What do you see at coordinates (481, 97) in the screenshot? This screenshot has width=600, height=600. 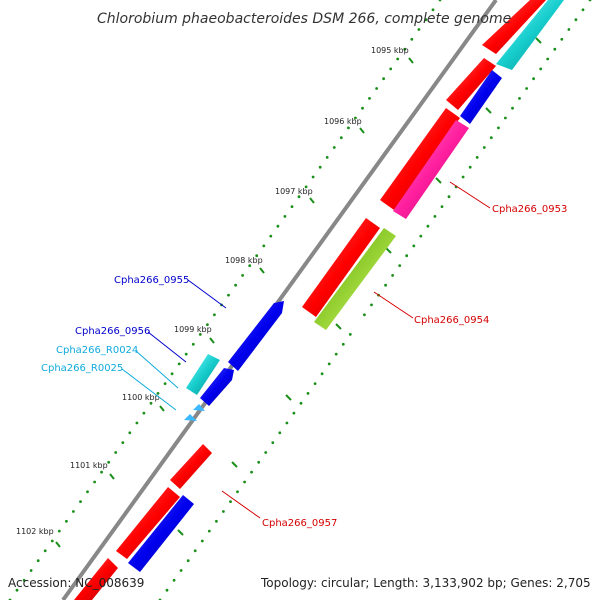 I see `gene-outer-blue-top` at bounding box center [481, 97].